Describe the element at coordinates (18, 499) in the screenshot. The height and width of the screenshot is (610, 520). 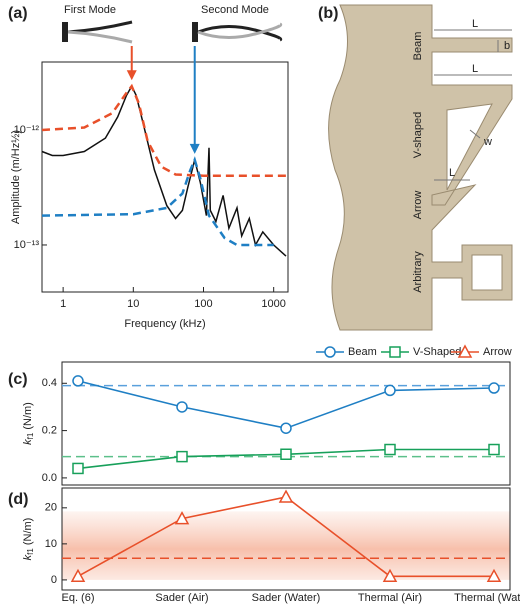
I see `panel-label: (d)` at that location.